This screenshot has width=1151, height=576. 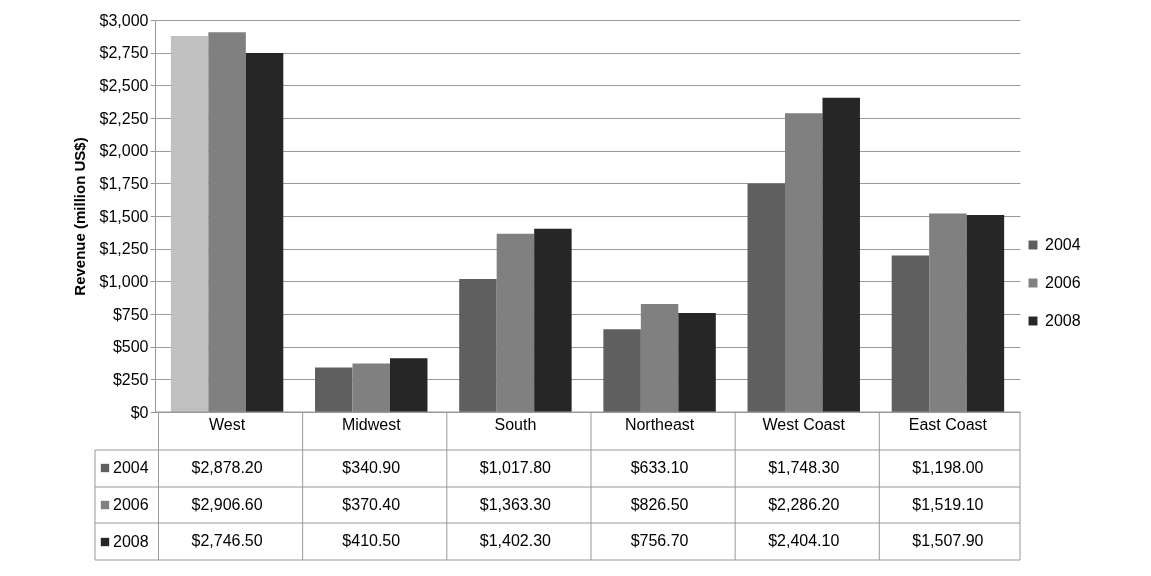 What do you see at coordinates (124, 20) in the screenshot?
I see `y-tick-label: $3,000` at bounding box center [124, 20].